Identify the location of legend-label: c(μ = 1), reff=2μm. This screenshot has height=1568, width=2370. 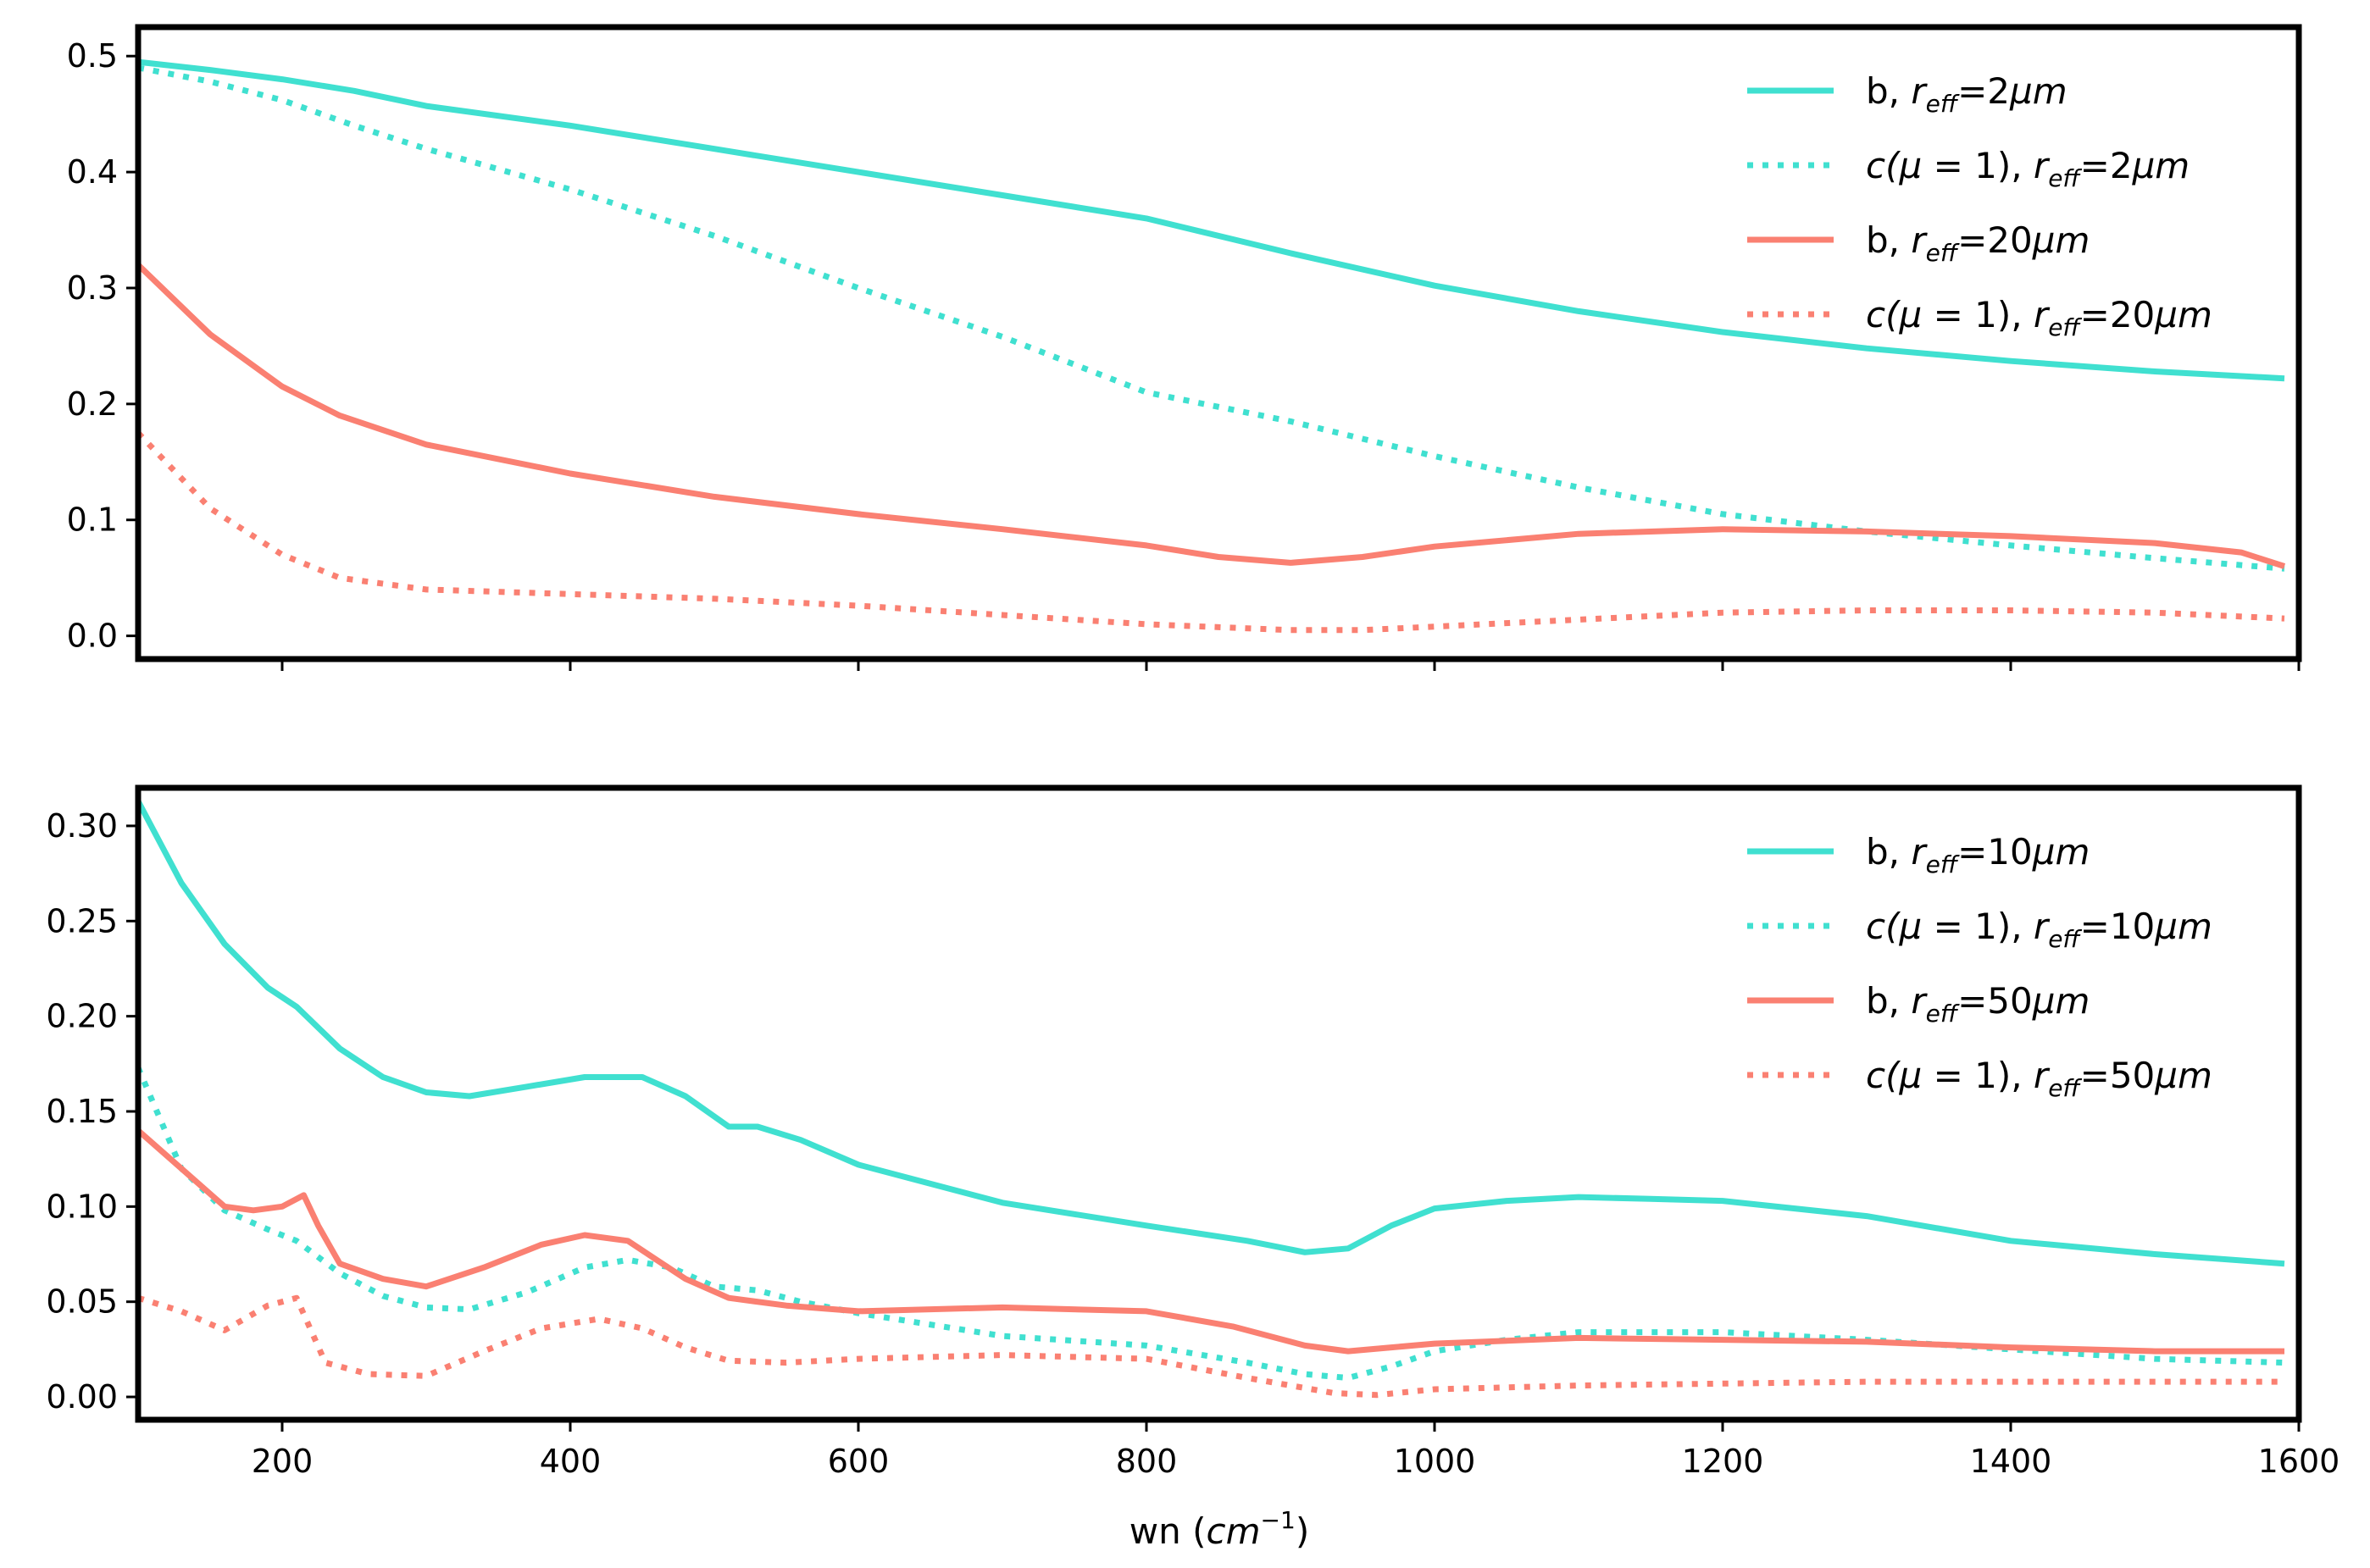
(2028, 168).